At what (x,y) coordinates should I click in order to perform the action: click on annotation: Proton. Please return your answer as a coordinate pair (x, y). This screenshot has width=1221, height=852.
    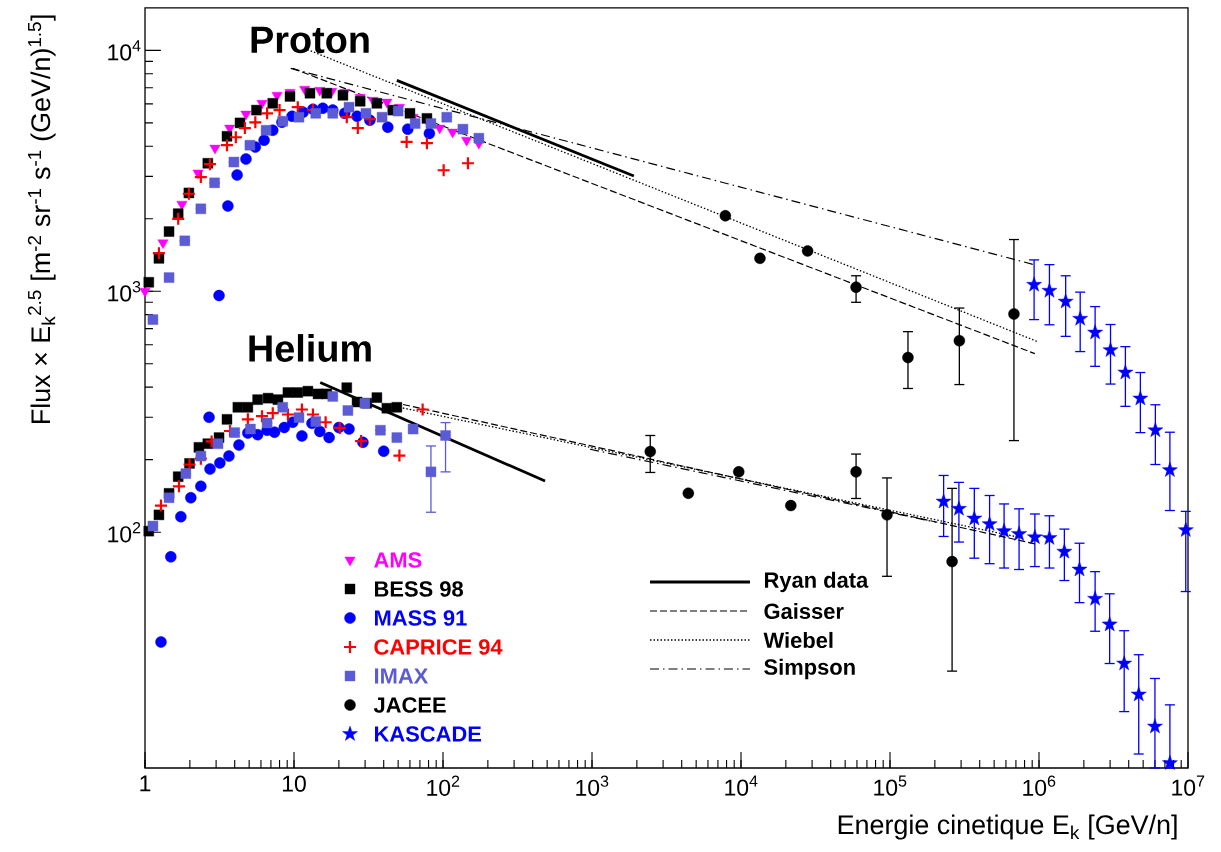
    Looking at the image, I should click on (310, 40).